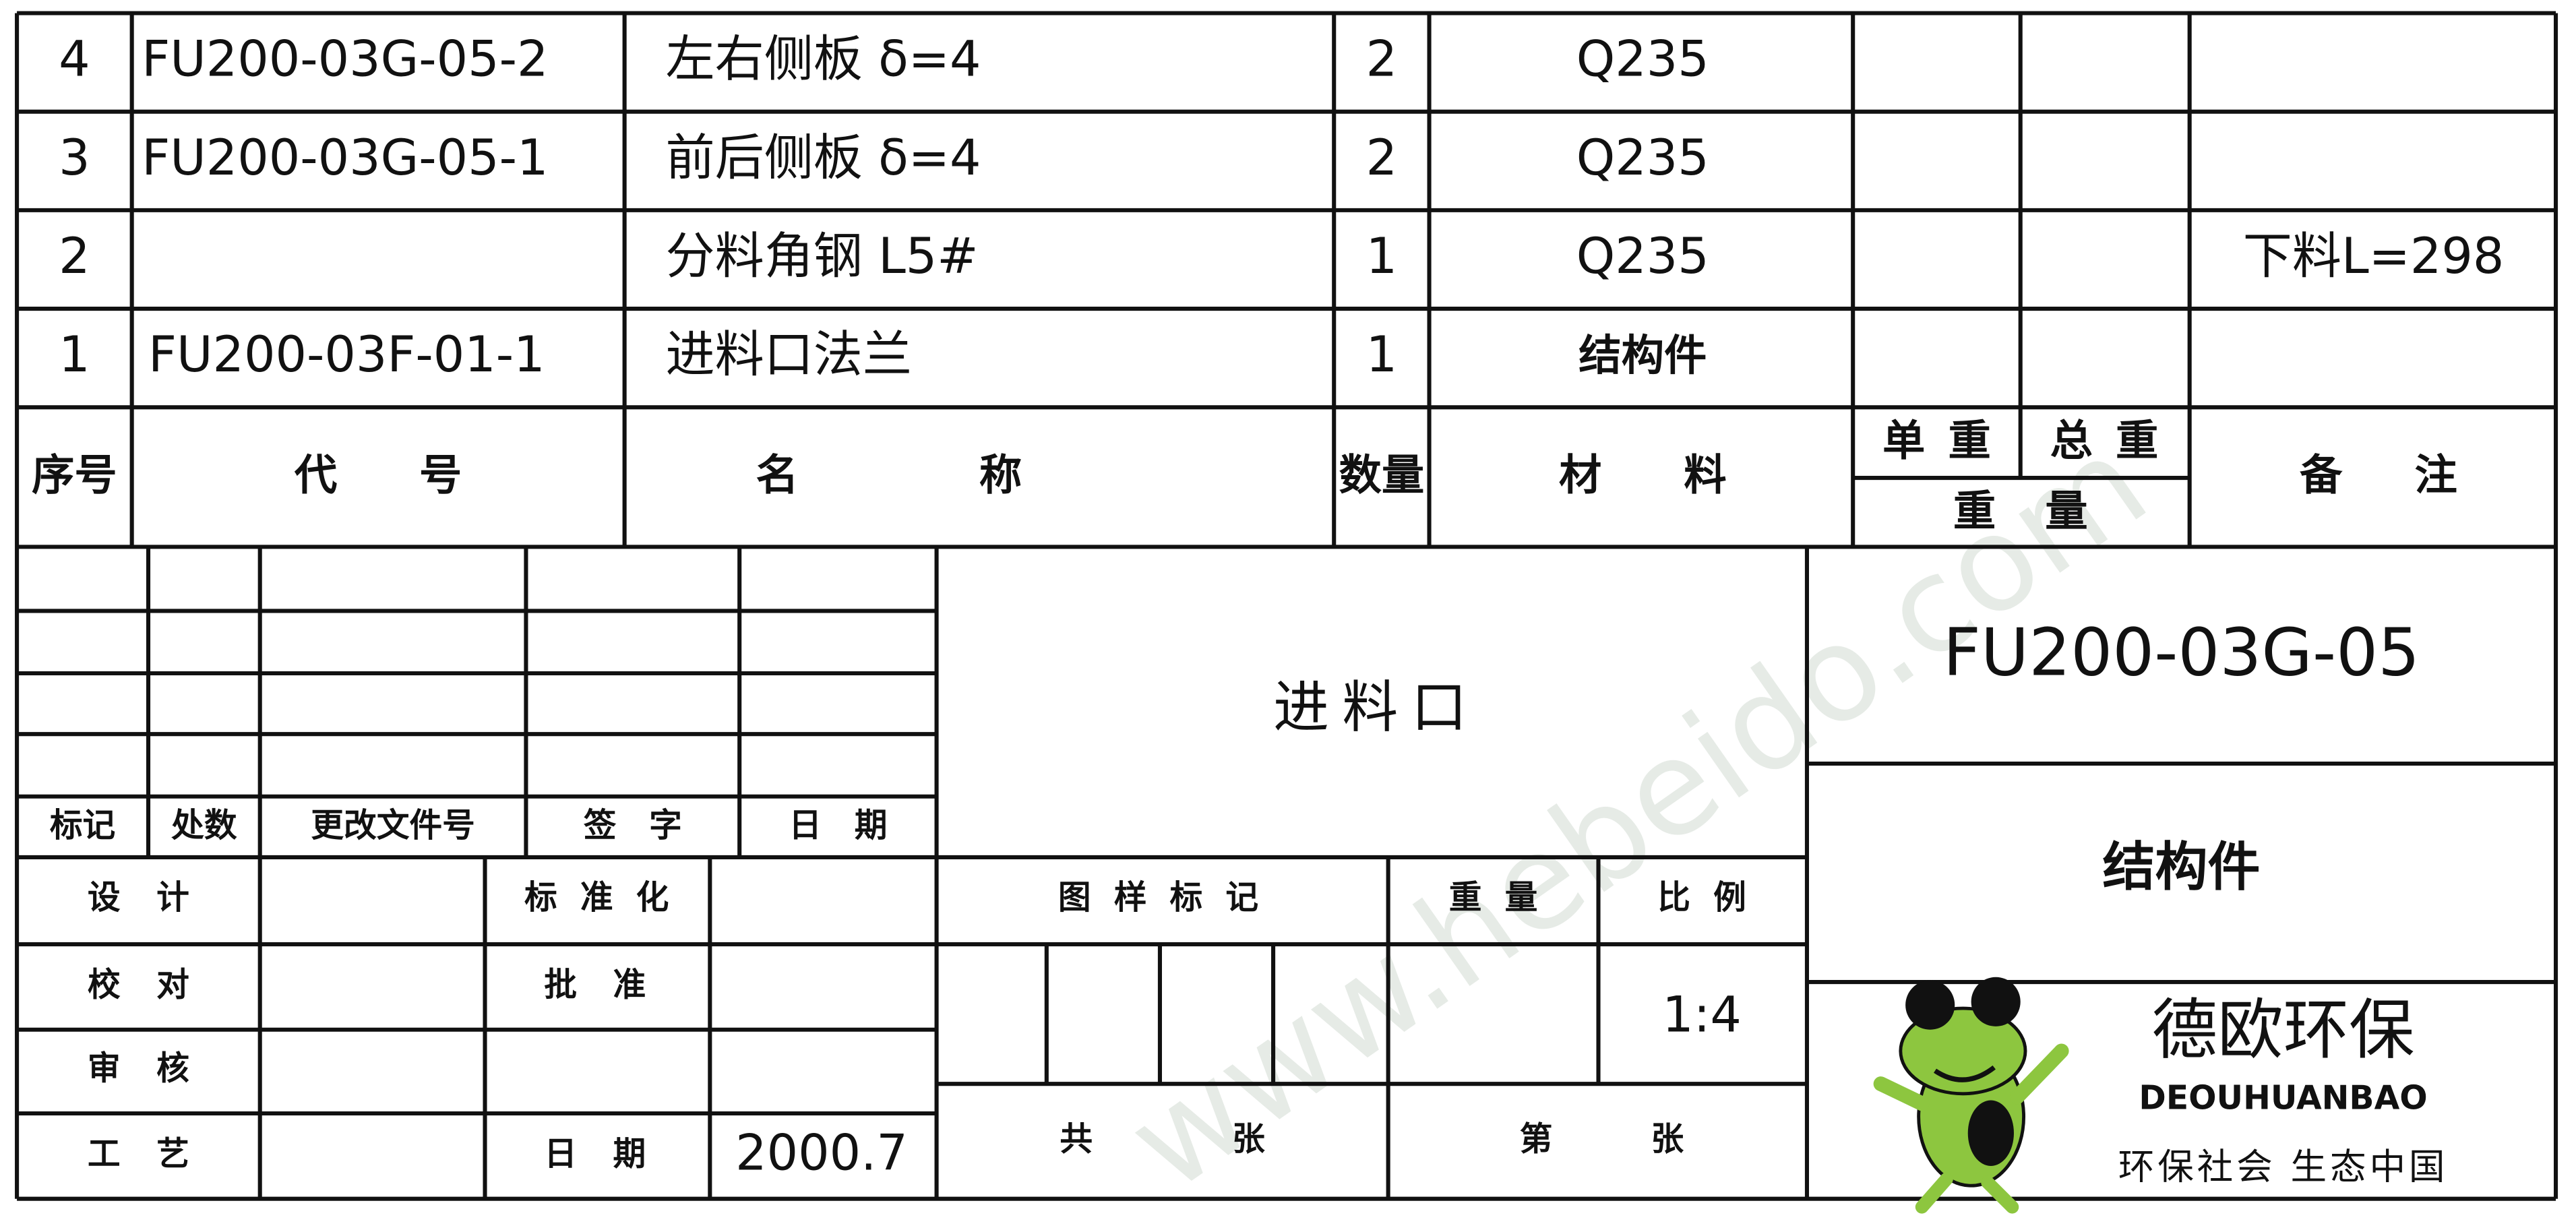  Describe the element at coordinates (823, 256) in the screenshot. I see `row-name: 分料角钢 L5#` at that location.